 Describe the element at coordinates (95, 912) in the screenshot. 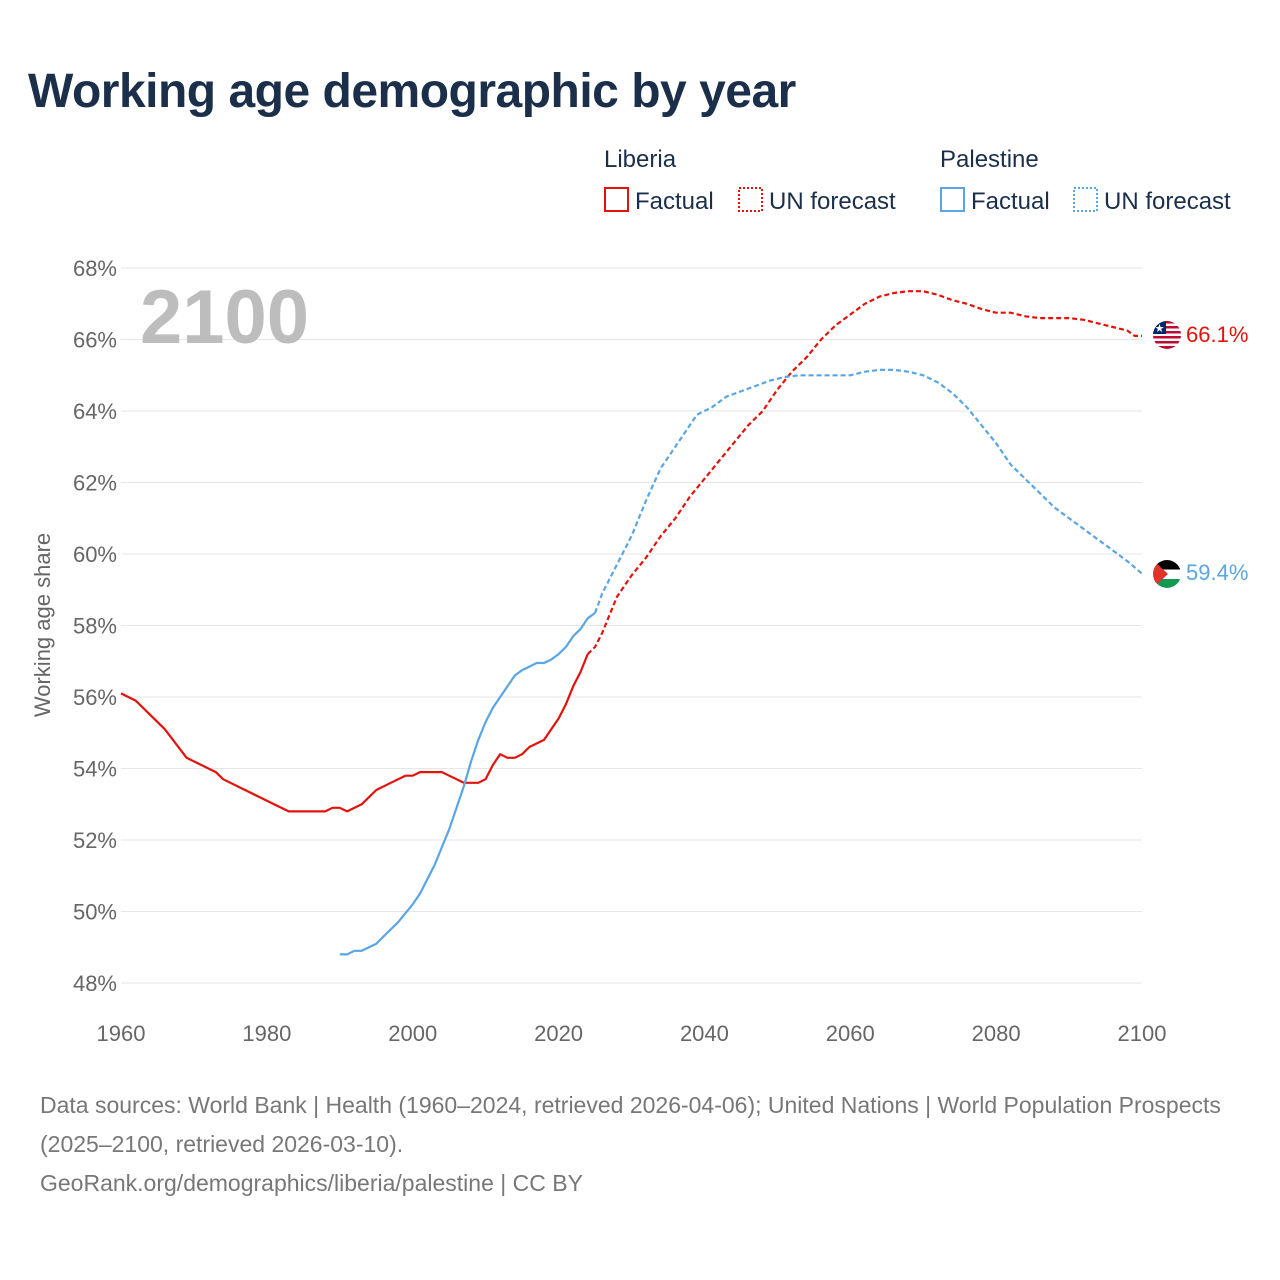

I see `y-tick-label: 50%` at that location.